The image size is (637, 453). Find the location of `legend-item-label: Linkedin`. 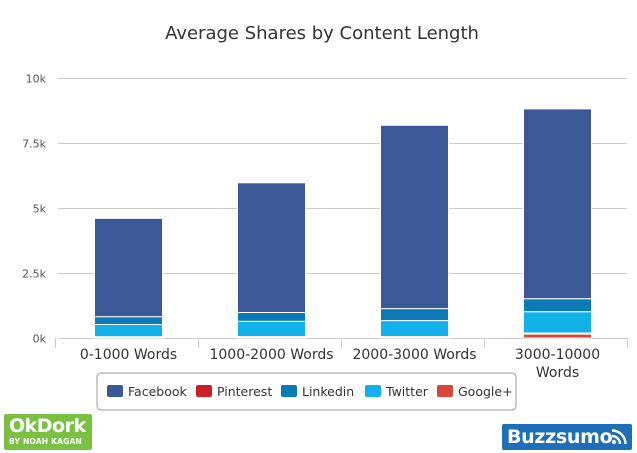

legend-item-label: Linkedin is located at coordinates (328, 391).